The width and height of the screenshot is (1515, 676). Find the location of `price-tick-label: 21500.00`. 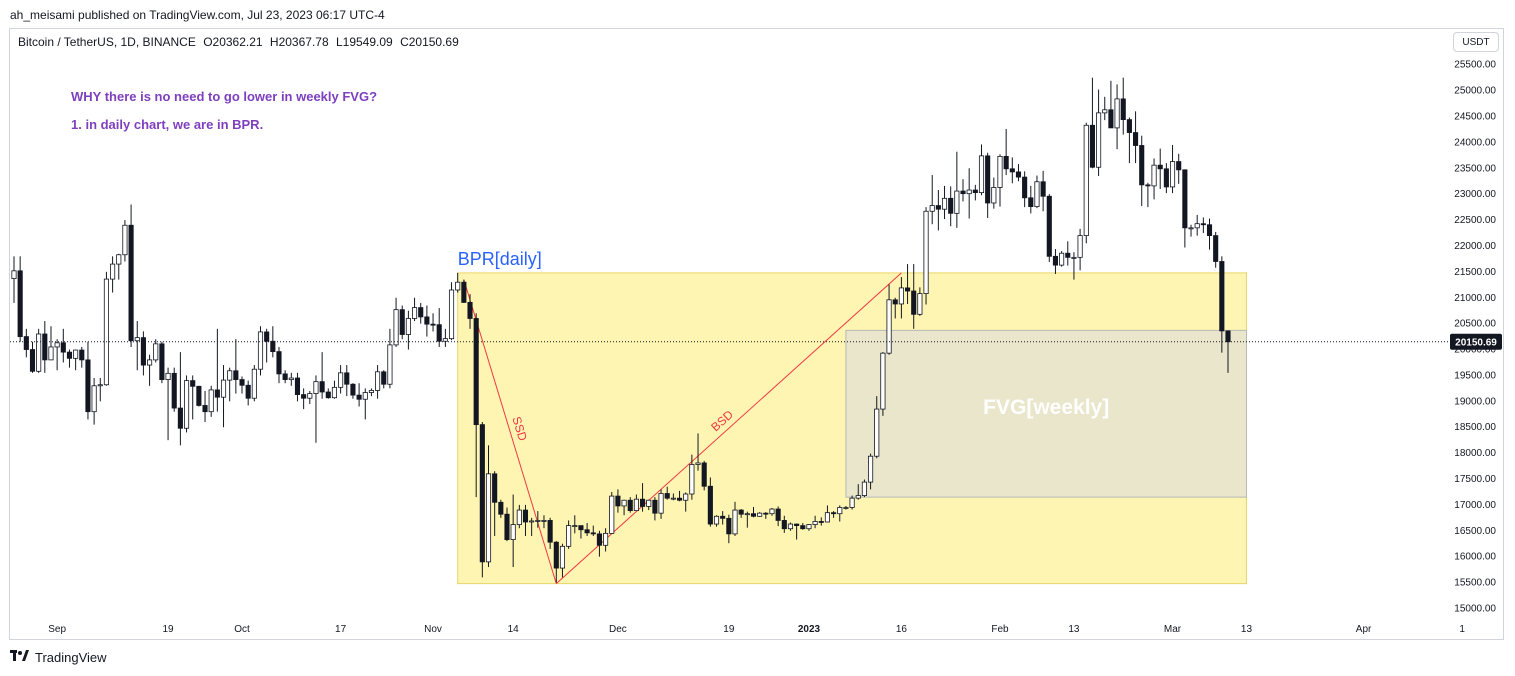

price-tick-label: 21500.00 is located at coordinates (1475, 272).